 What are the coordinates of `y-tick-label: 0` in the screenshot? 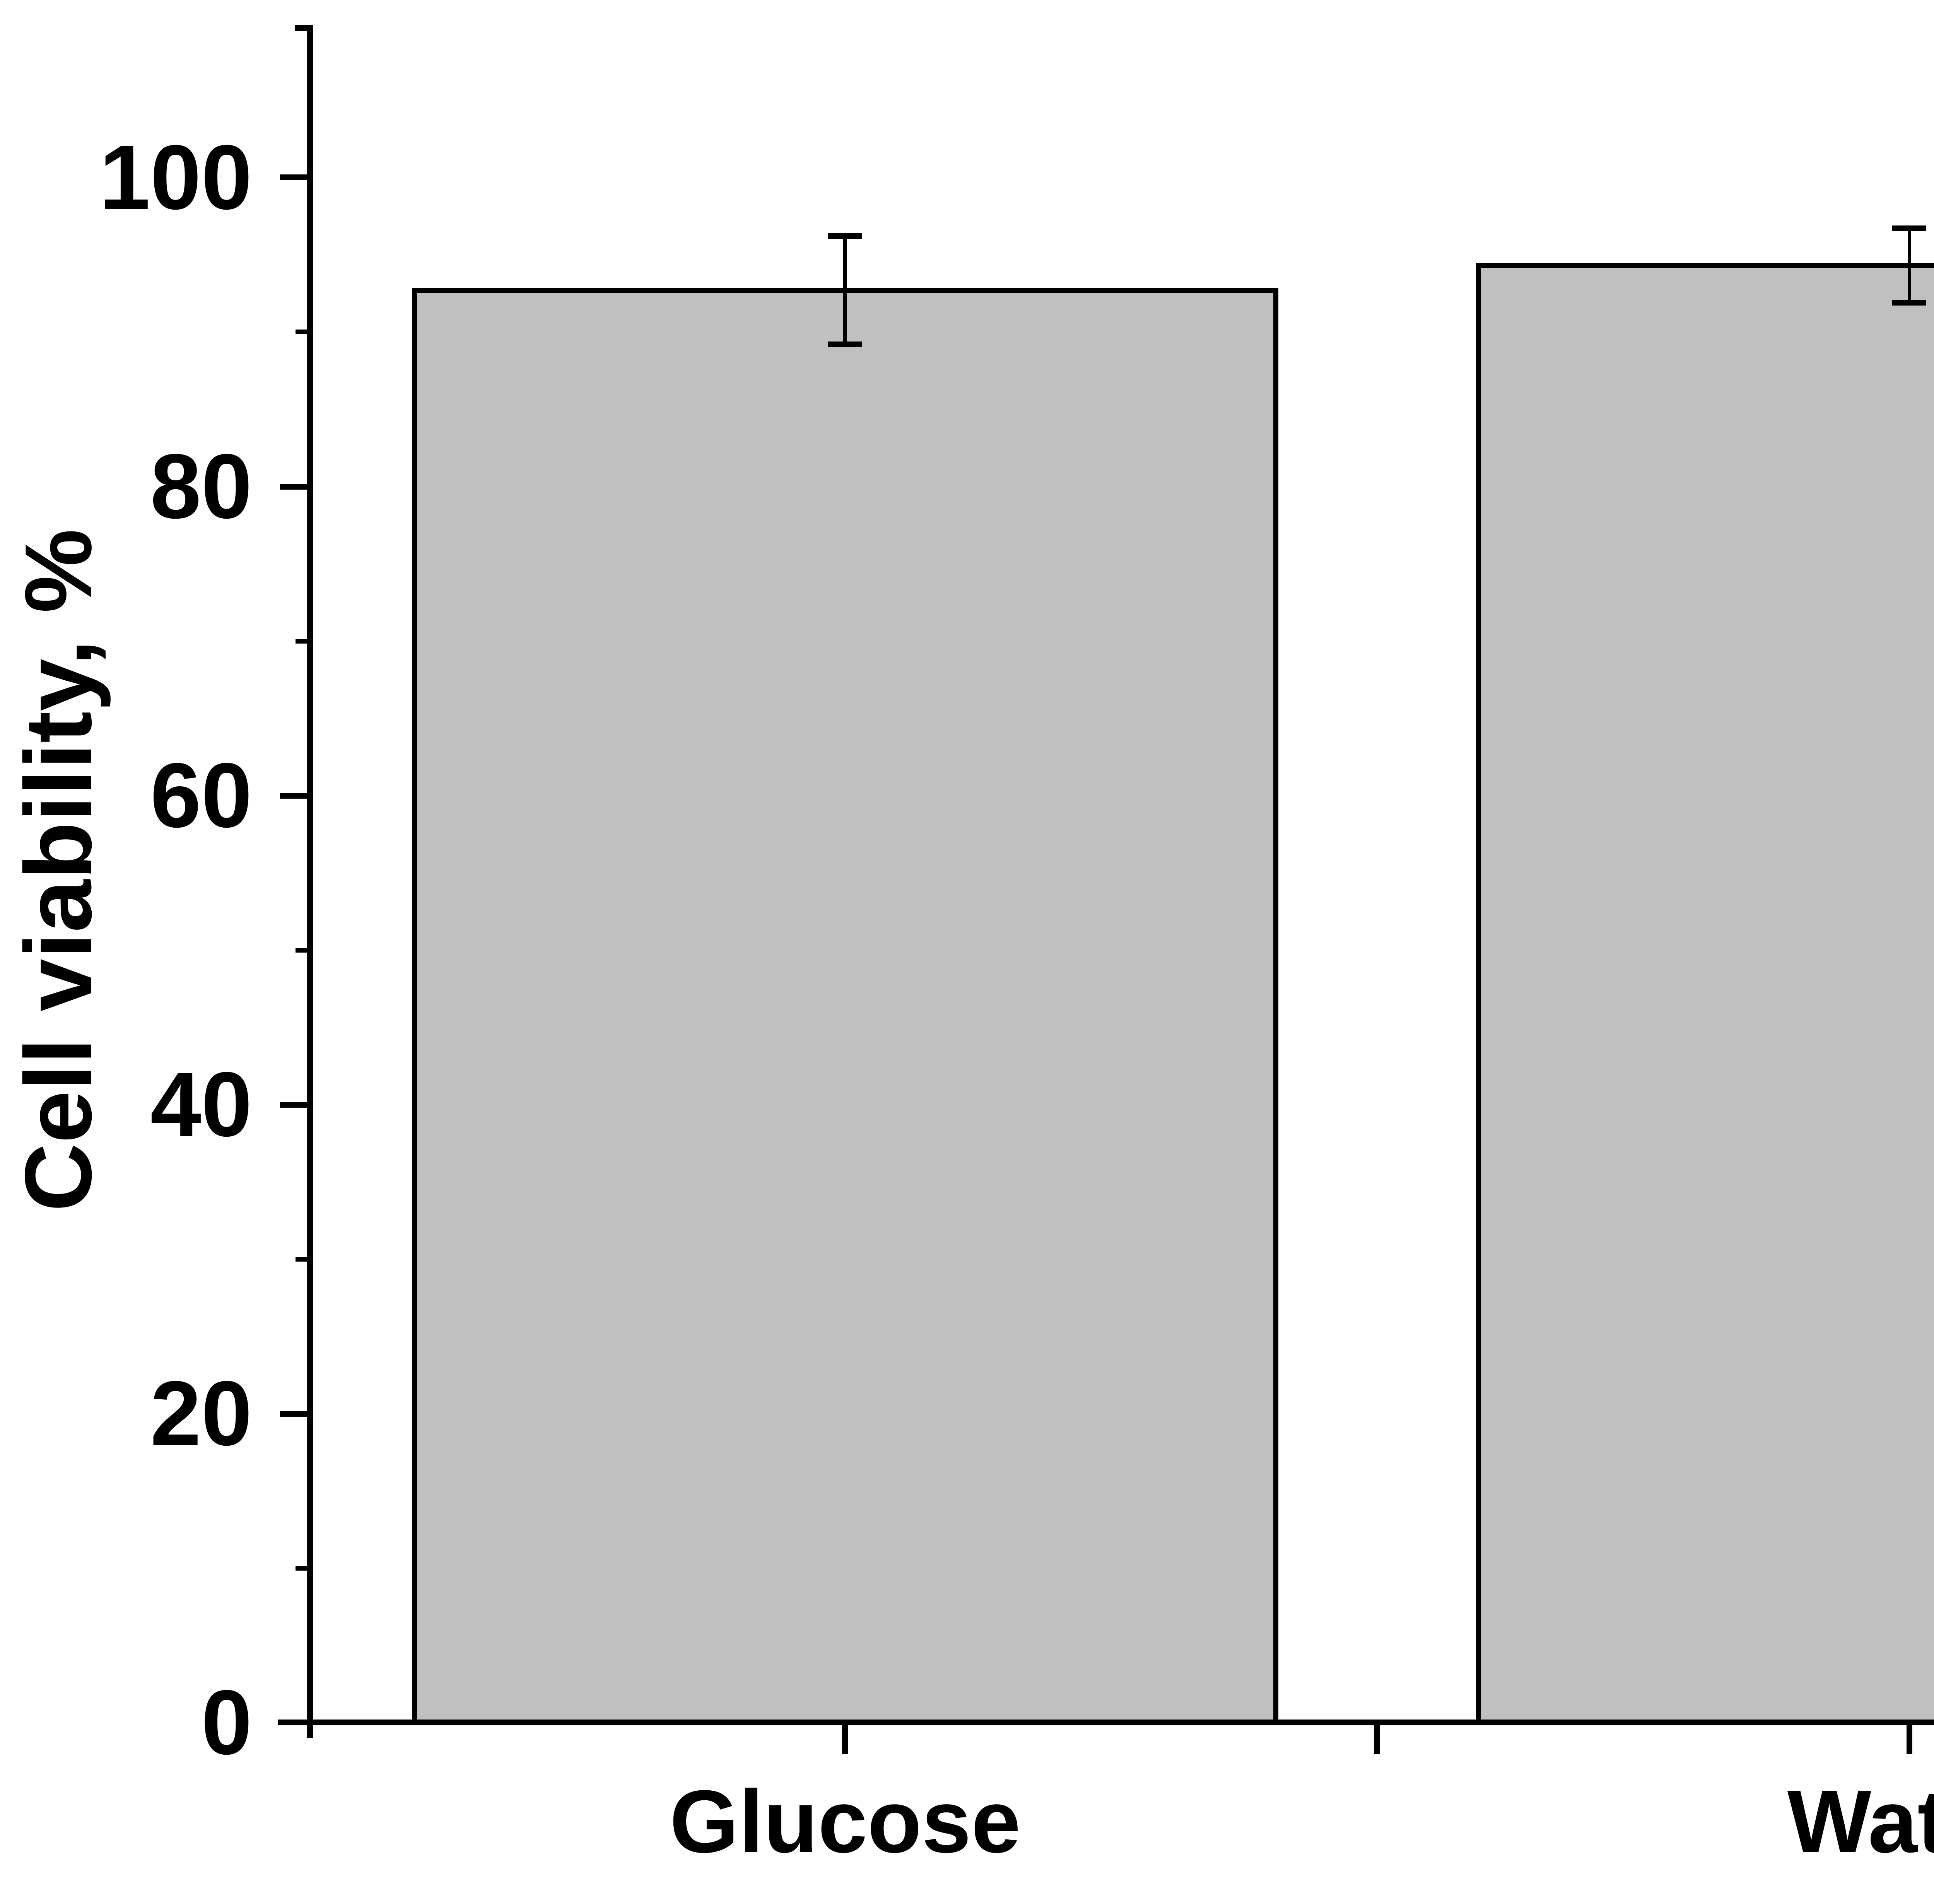 It's located at (226, 1722).